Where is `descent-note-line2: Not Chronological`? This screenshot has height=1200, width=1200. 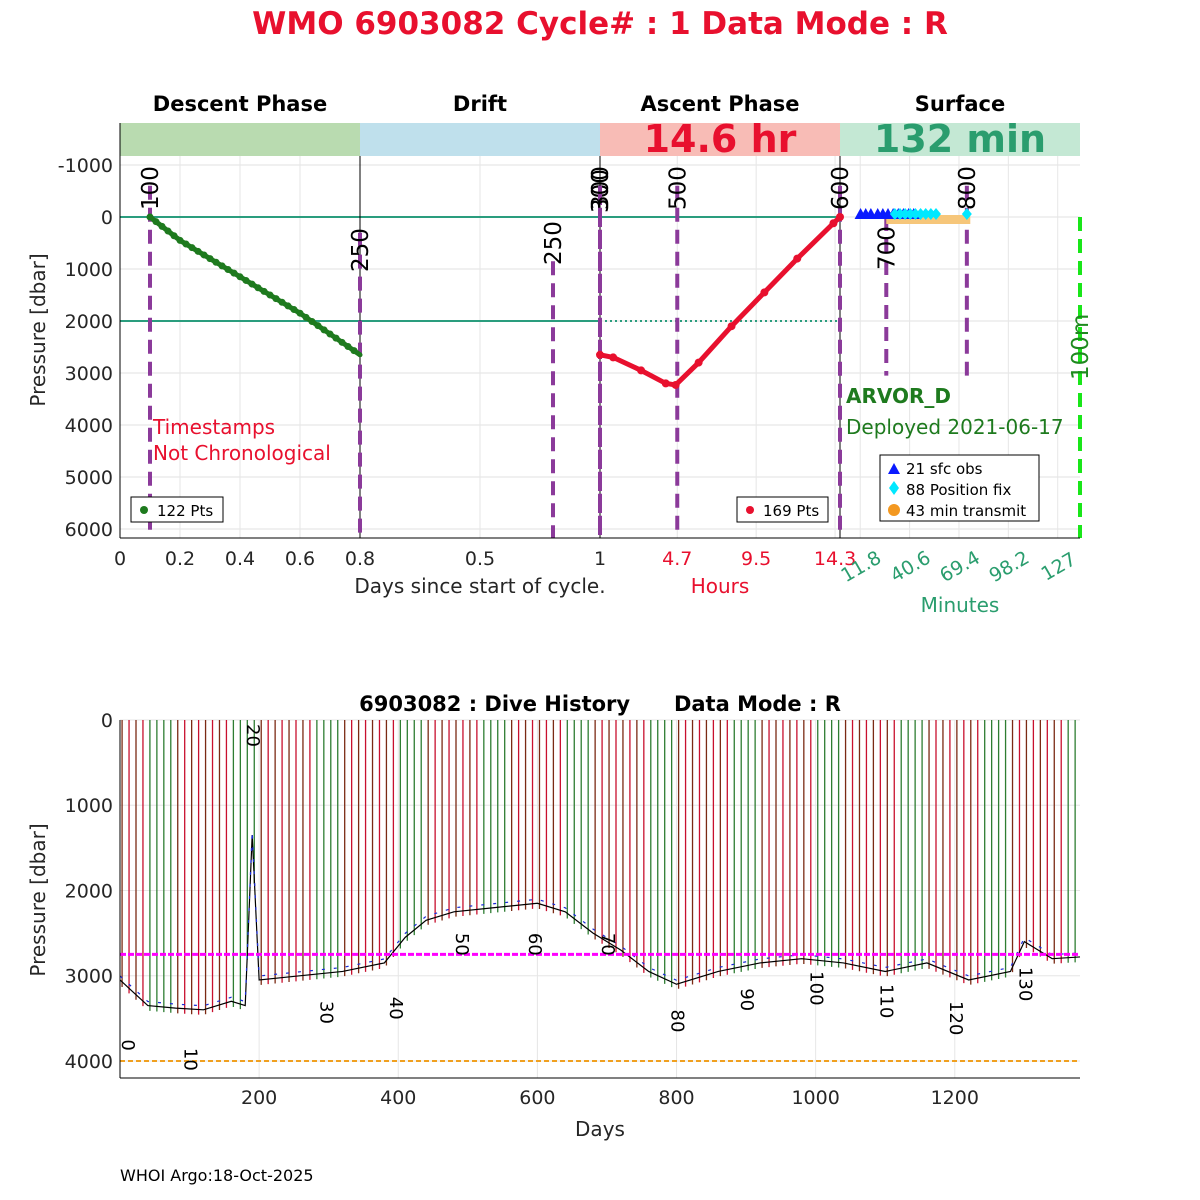 descent-note-line2: Not Chronological is located at coordinates (242, 453).